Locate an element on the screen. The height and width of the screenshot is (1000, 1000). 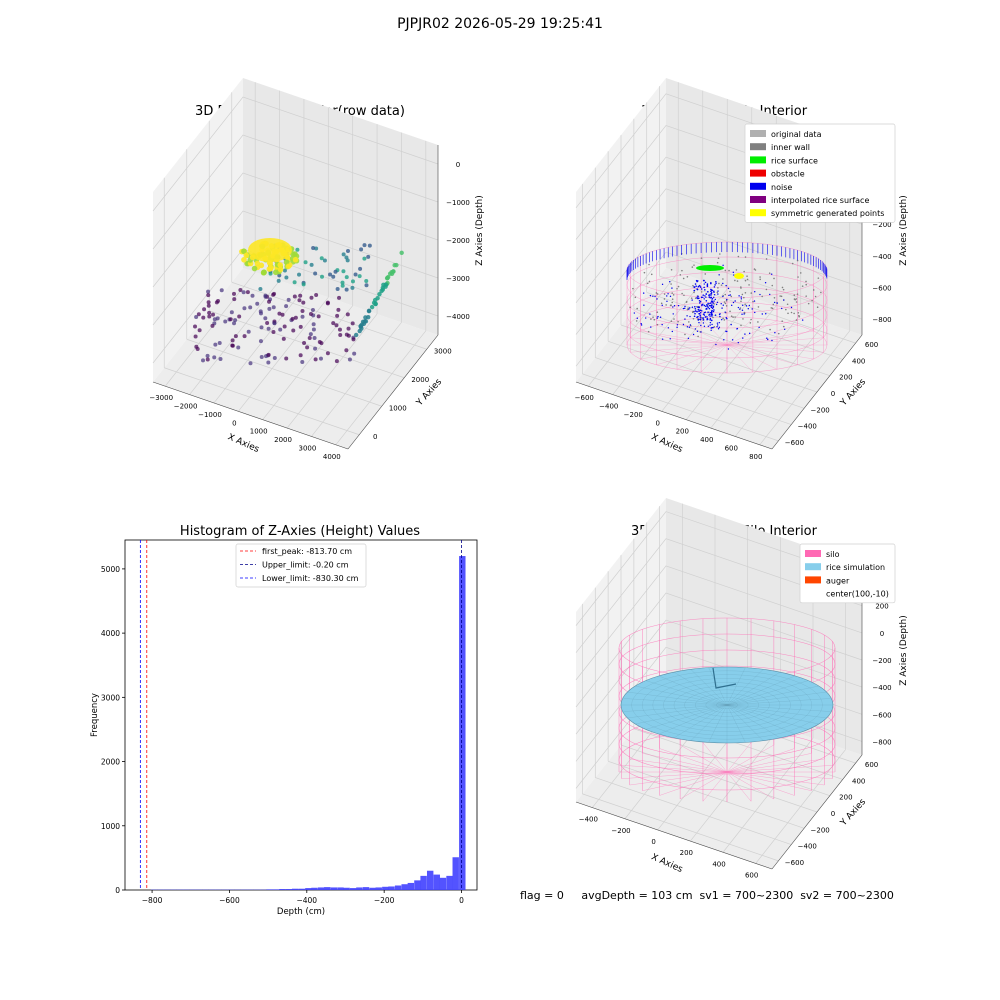
cls-x-tick-label: 800 is located at coordinates (755, 457).